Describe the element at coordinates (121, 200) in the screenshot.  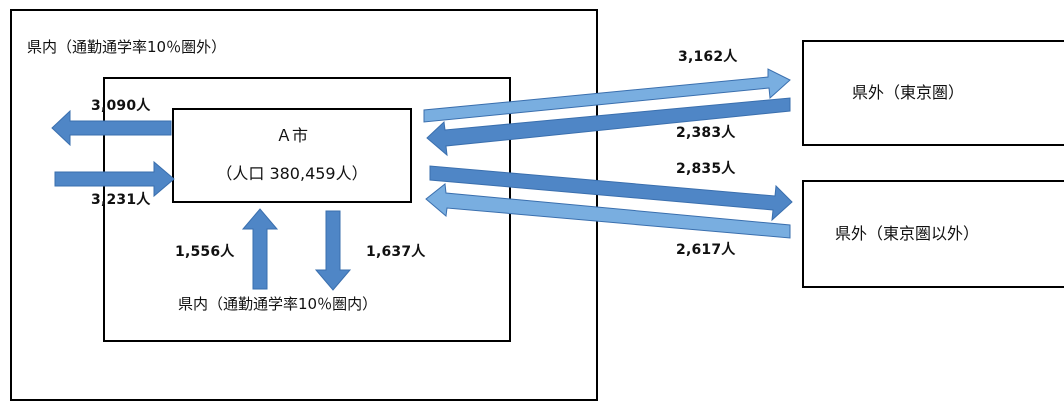
I see `flow-outer-in-value: 3,231人` at that location.